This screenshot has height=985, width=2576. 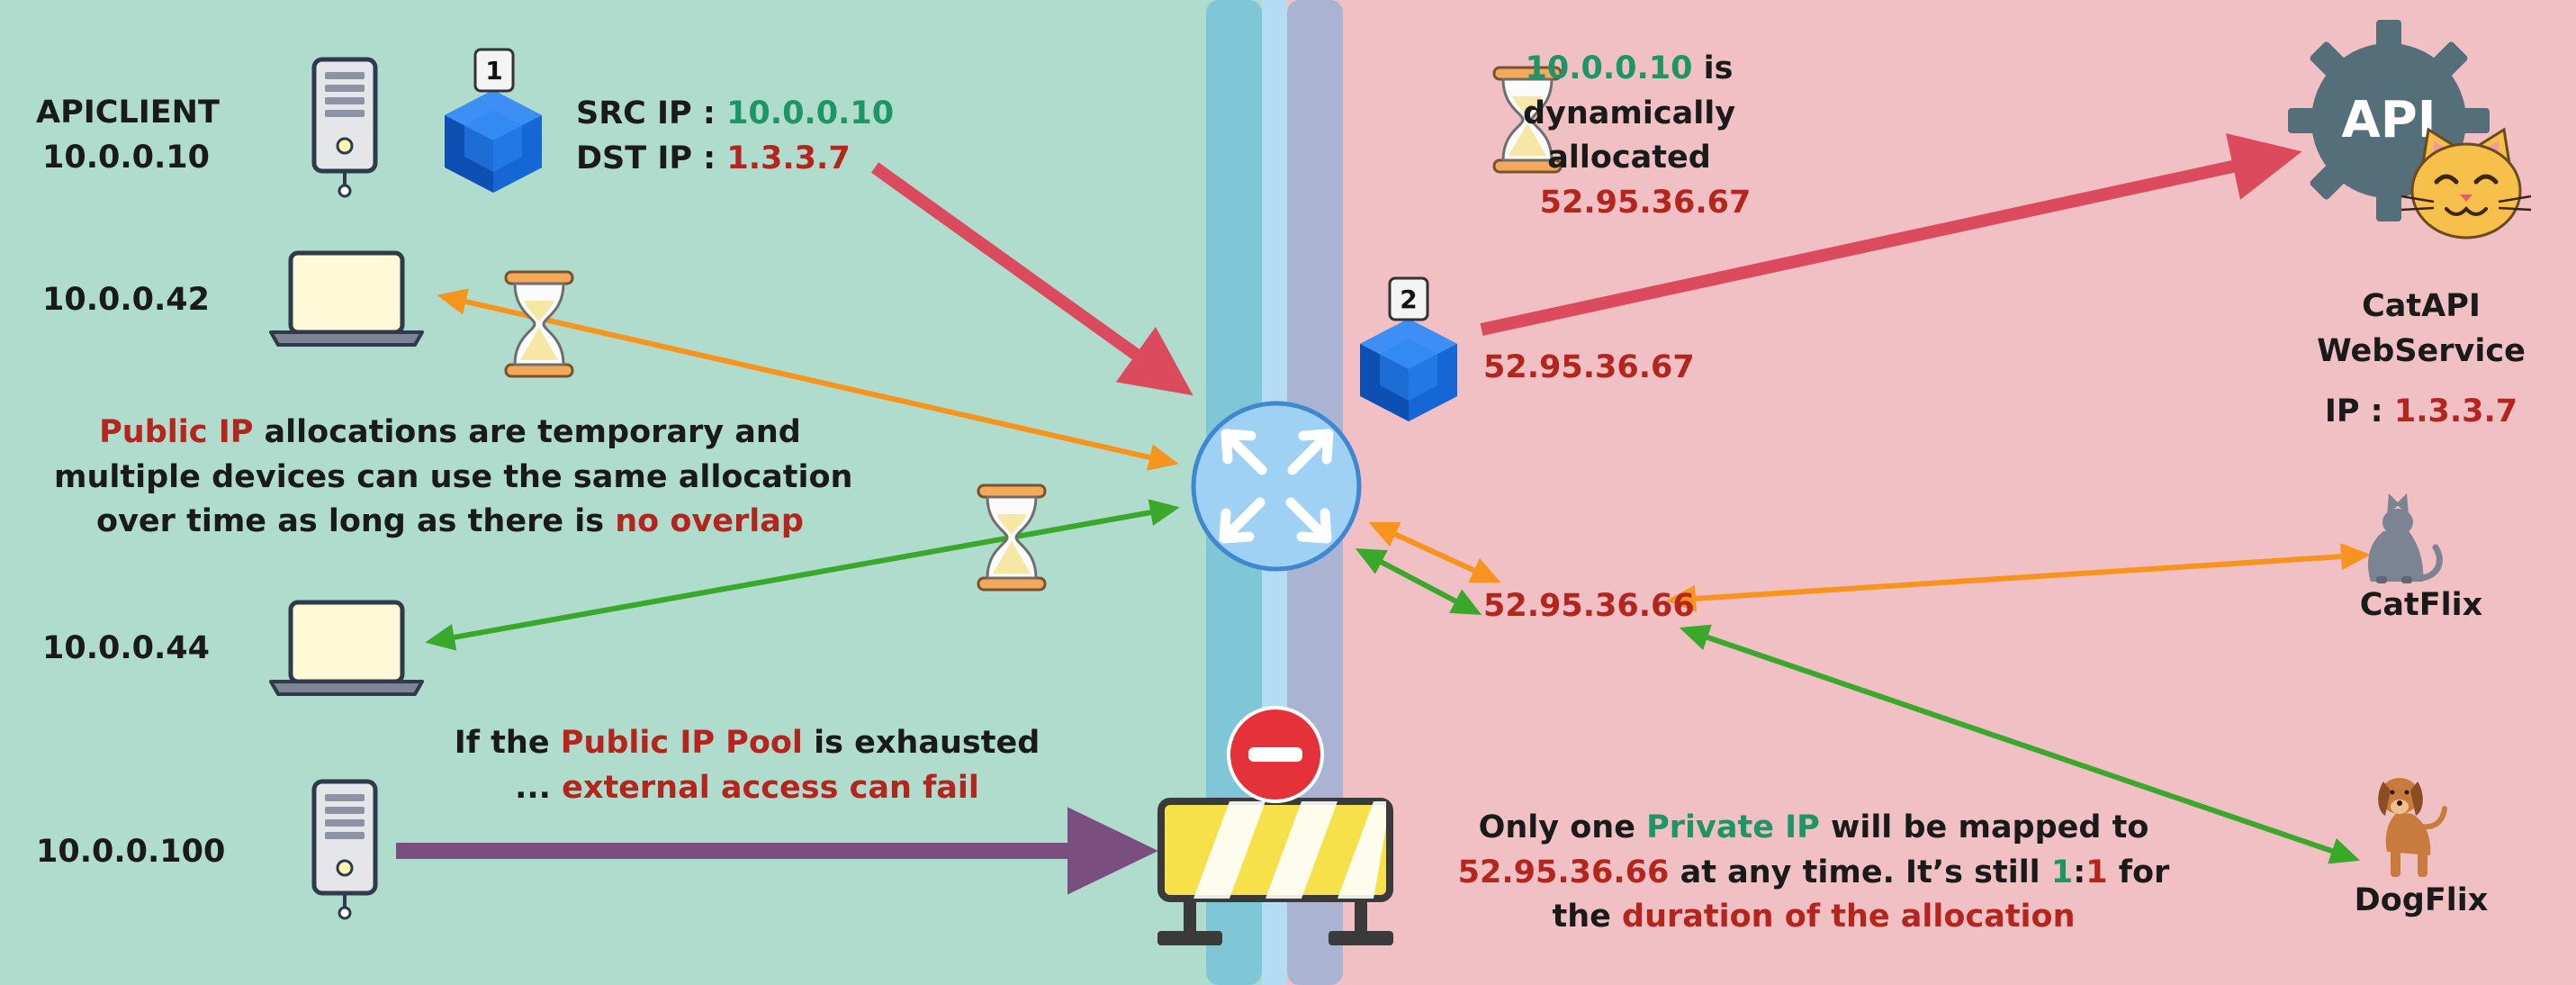 What do you see at coordinates (128, 135) in the screenshot?
I see `apiclient-label: APICLIENT 10.0.0.10` at bounding box center [128, 135].